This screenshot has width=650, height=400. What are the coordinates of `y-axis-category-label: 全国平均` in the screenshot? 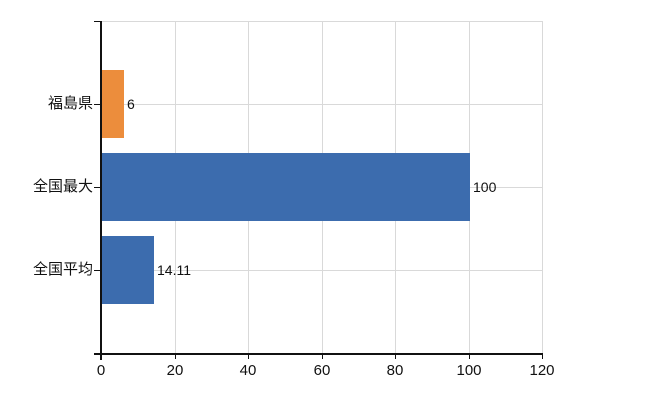 It's located at (62, 269).